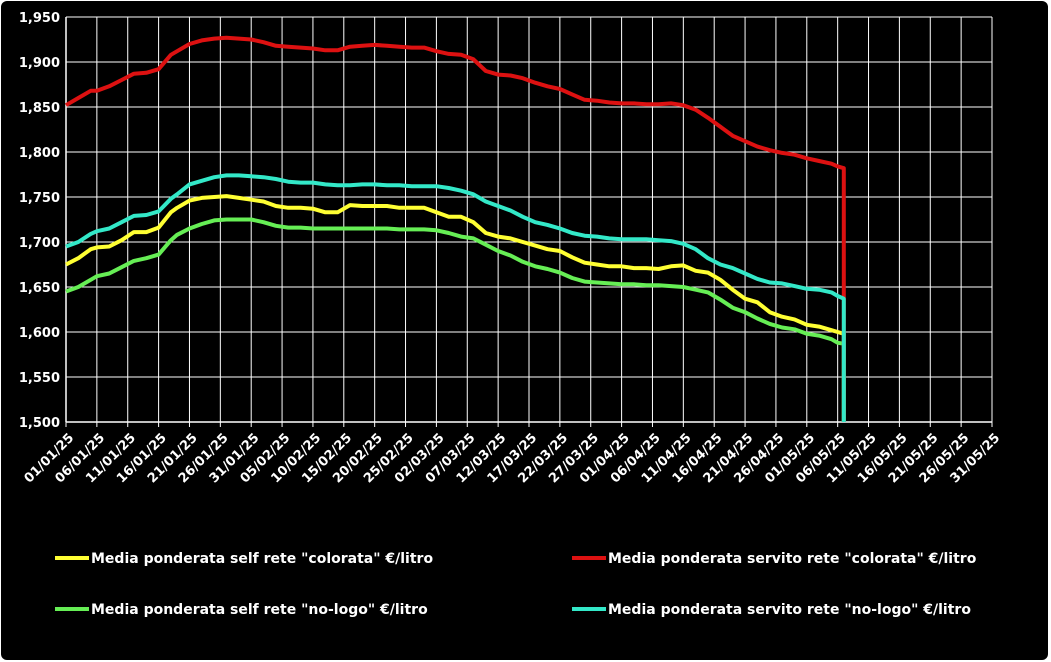 The image size is (1051, 662). What do you see at coordinates (39, 18) in the screenshot?
I see `y-tick-label: 1,950` at bounding box center [39, 18].